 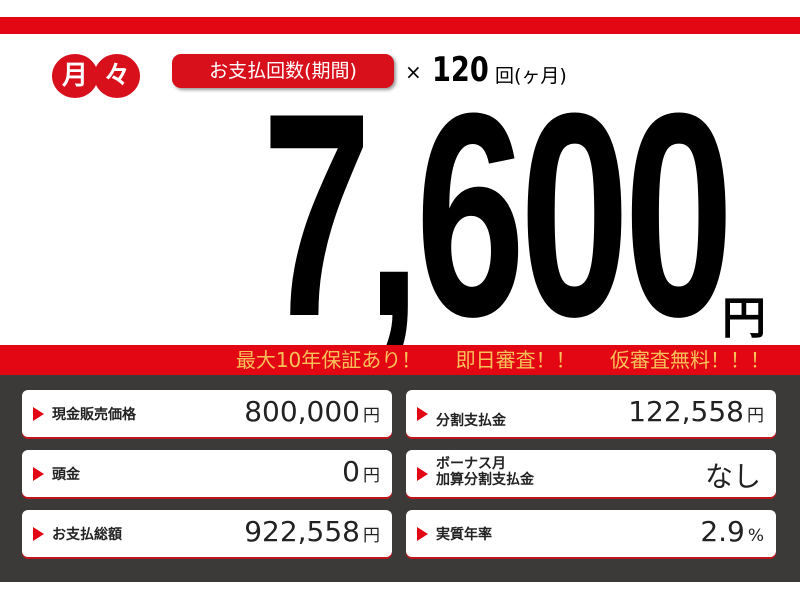 What do you see at coordinates (460, 70) in the screenshot?
I see `payment-count: 120` at bounding box center [460, 70].